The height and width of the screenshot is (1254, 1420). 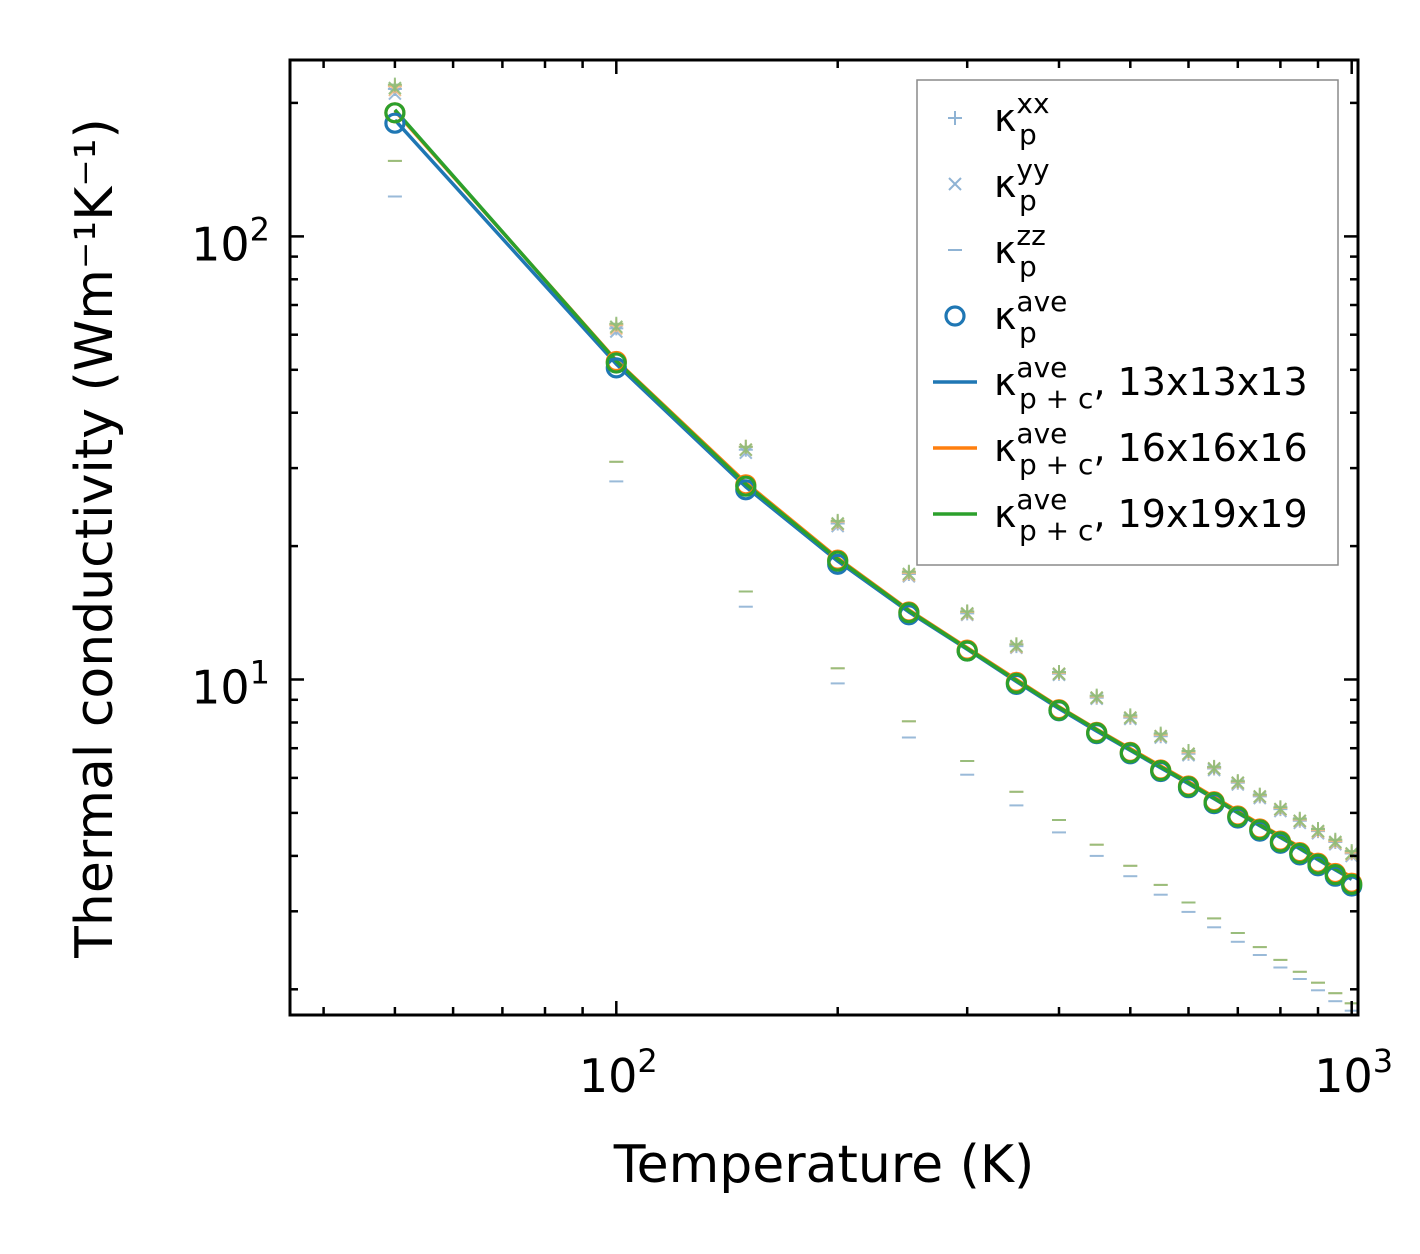 I want to click on legend-box, so click(x=1127, y=322).